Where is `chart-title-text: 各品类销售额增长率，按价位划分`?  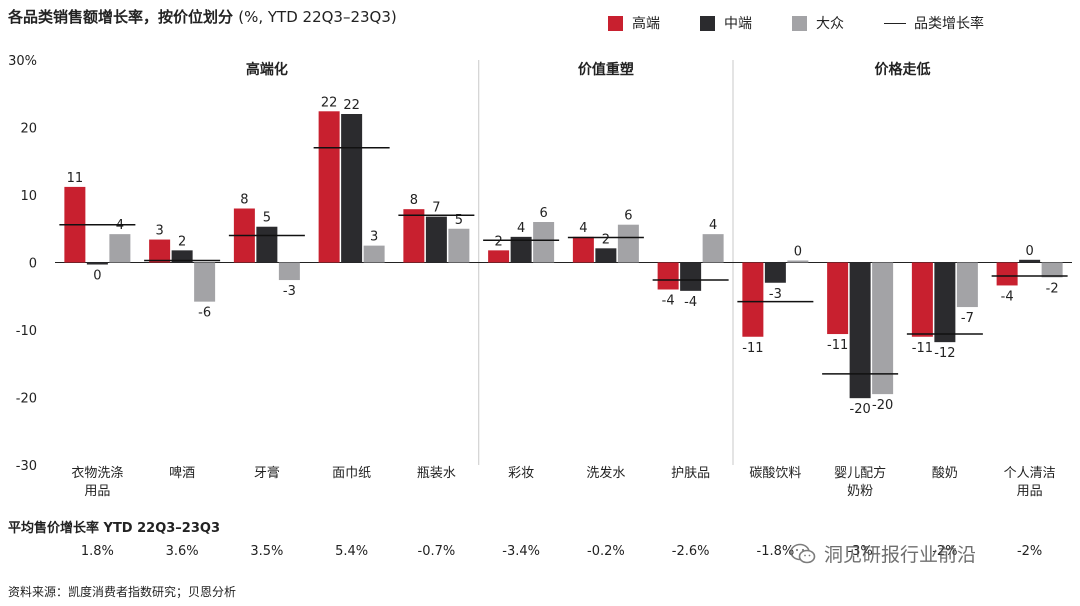 chart-title-text: 各品类销售额增长率，按价位划分 is located at coordinates (121, 17).